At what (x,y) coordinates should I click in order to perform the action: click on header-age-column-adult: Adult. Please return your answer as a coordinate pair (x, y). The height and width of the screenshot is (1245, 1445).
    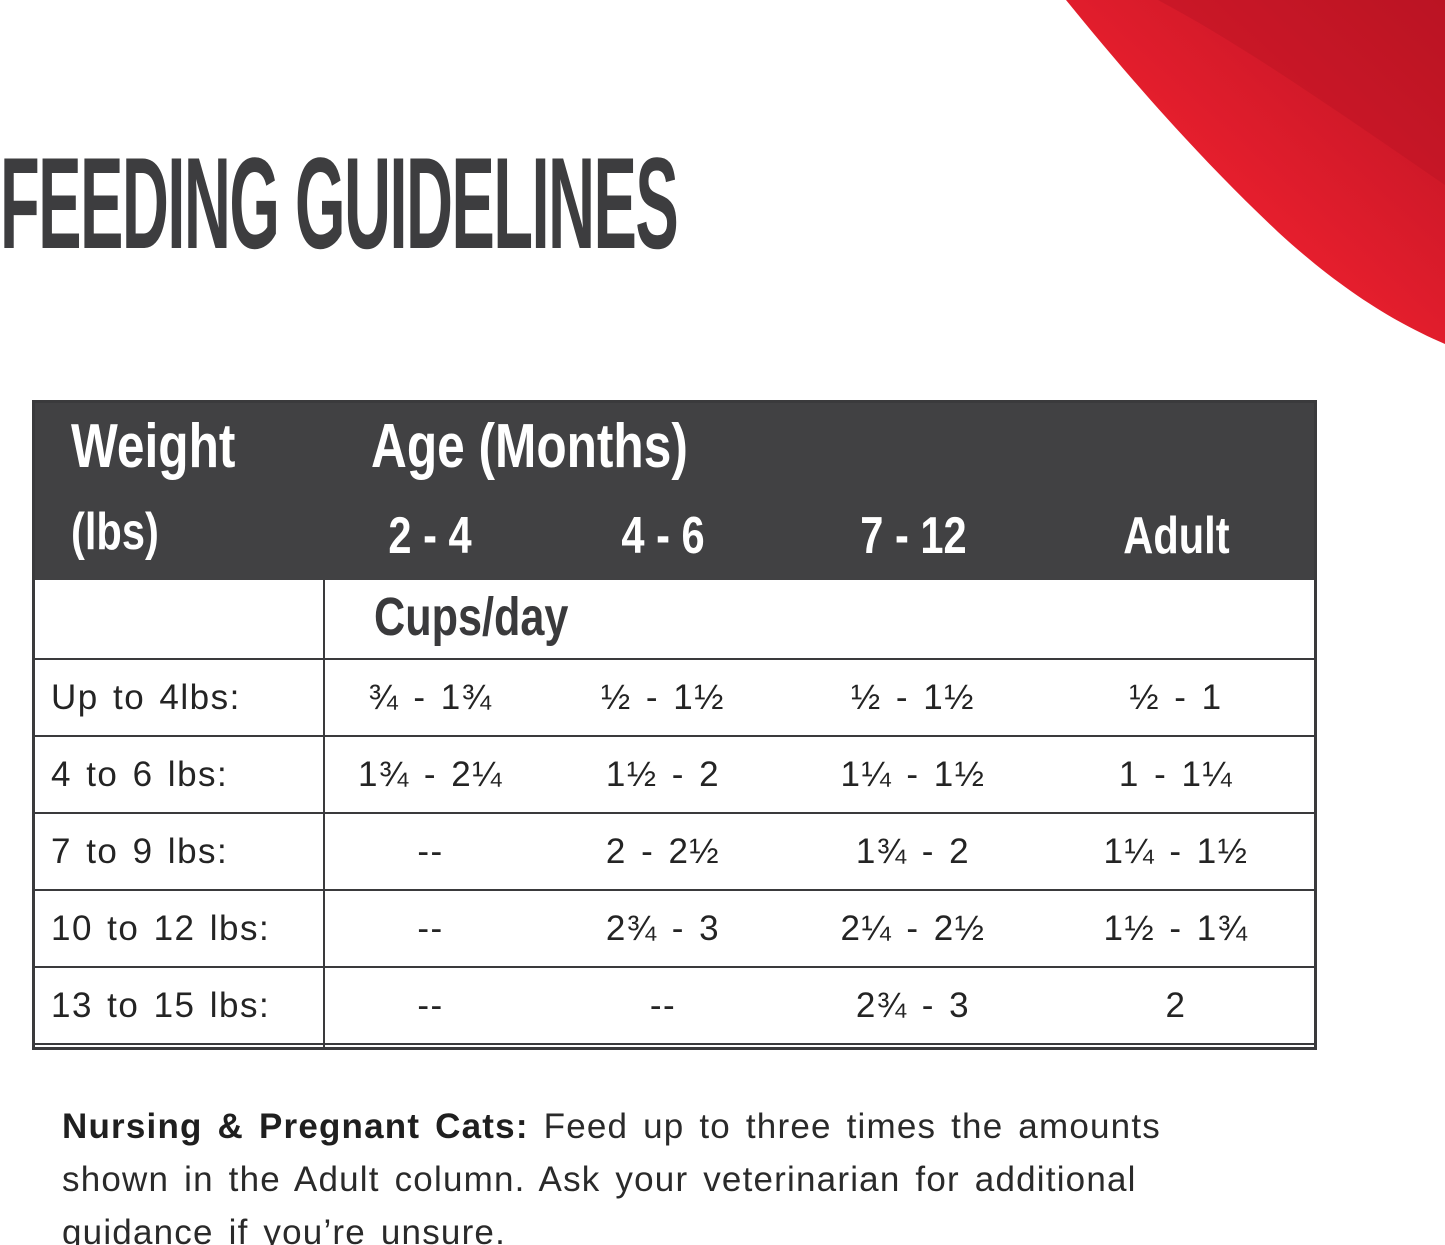
    Looking at the image, I should click on (1176, 536).